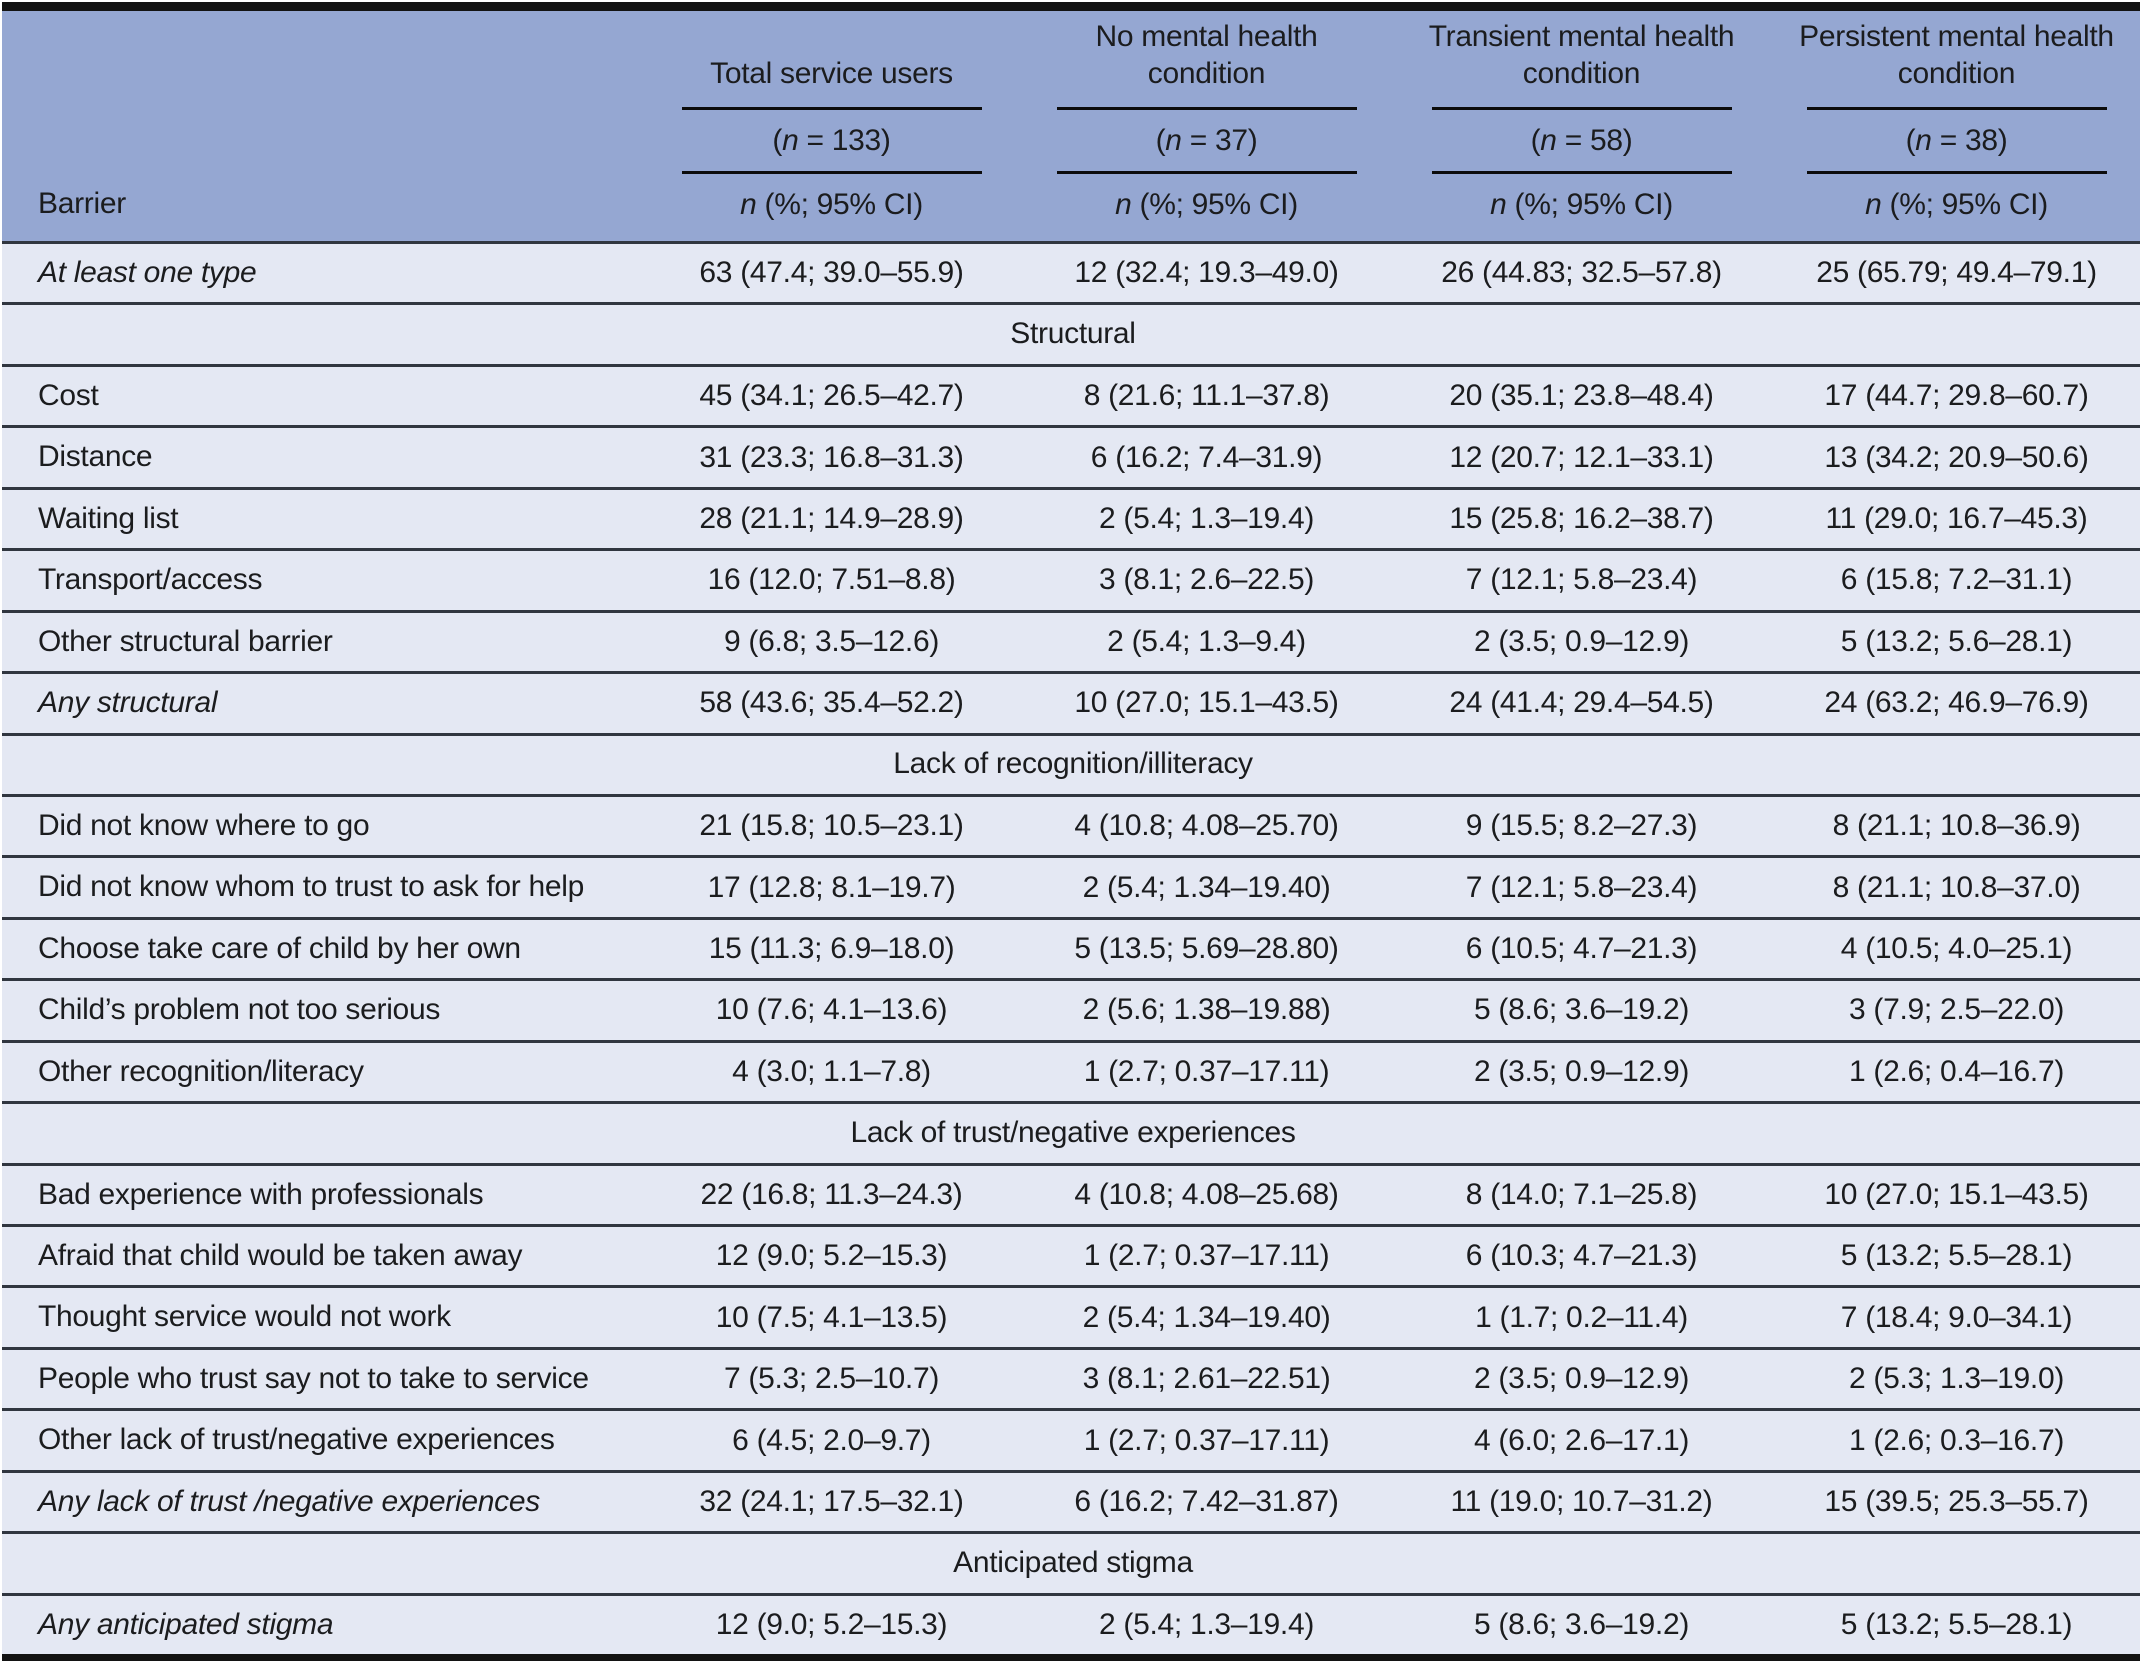 The width and height of the screenshot is (2142, 1663). I want to click on cell-value: 9 (6.8; 3.5–12.6), so click(831, 641).